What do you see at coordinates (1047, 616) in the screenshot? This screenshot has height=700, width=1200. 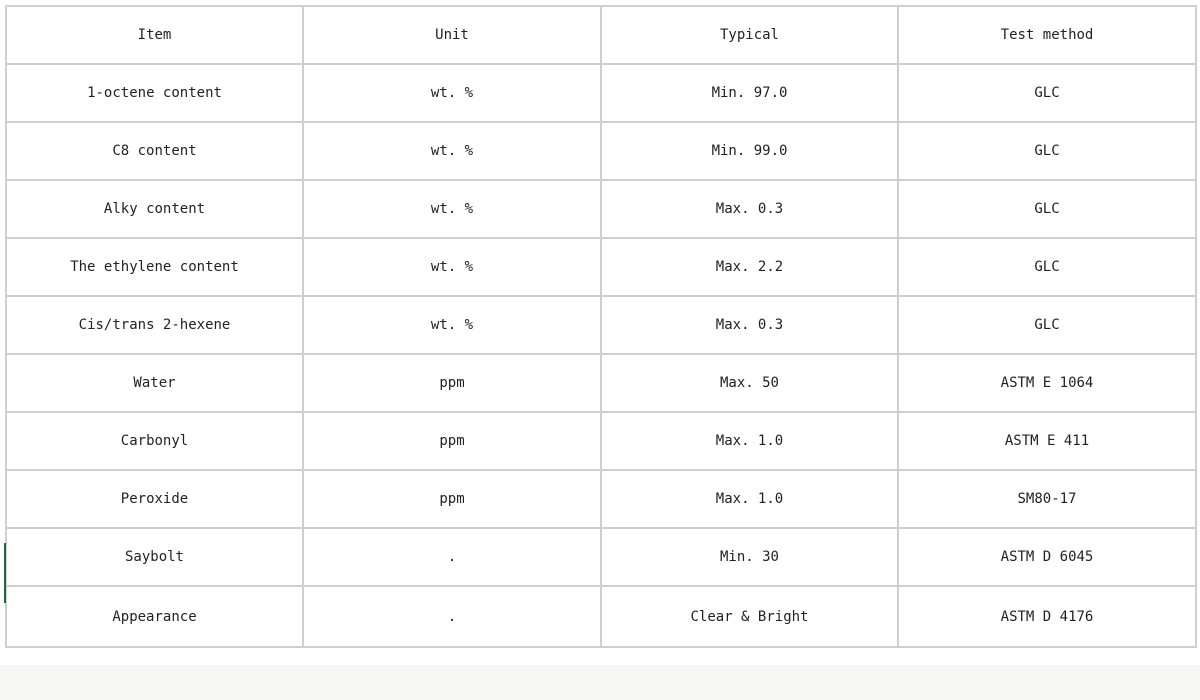 I see `table-cell: ASTM D 4176` at bounding box center [1047, 616].